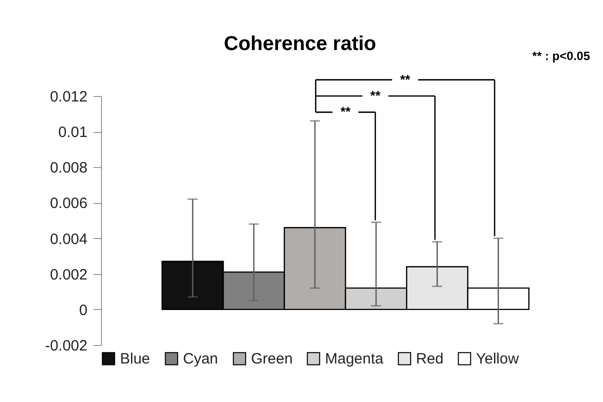 Image resolution: width=603 pixels, height=402 pixels. Describe the element at coordinates (83, 310) in the screenshot. I see `y-tick-label: 0` at that location.